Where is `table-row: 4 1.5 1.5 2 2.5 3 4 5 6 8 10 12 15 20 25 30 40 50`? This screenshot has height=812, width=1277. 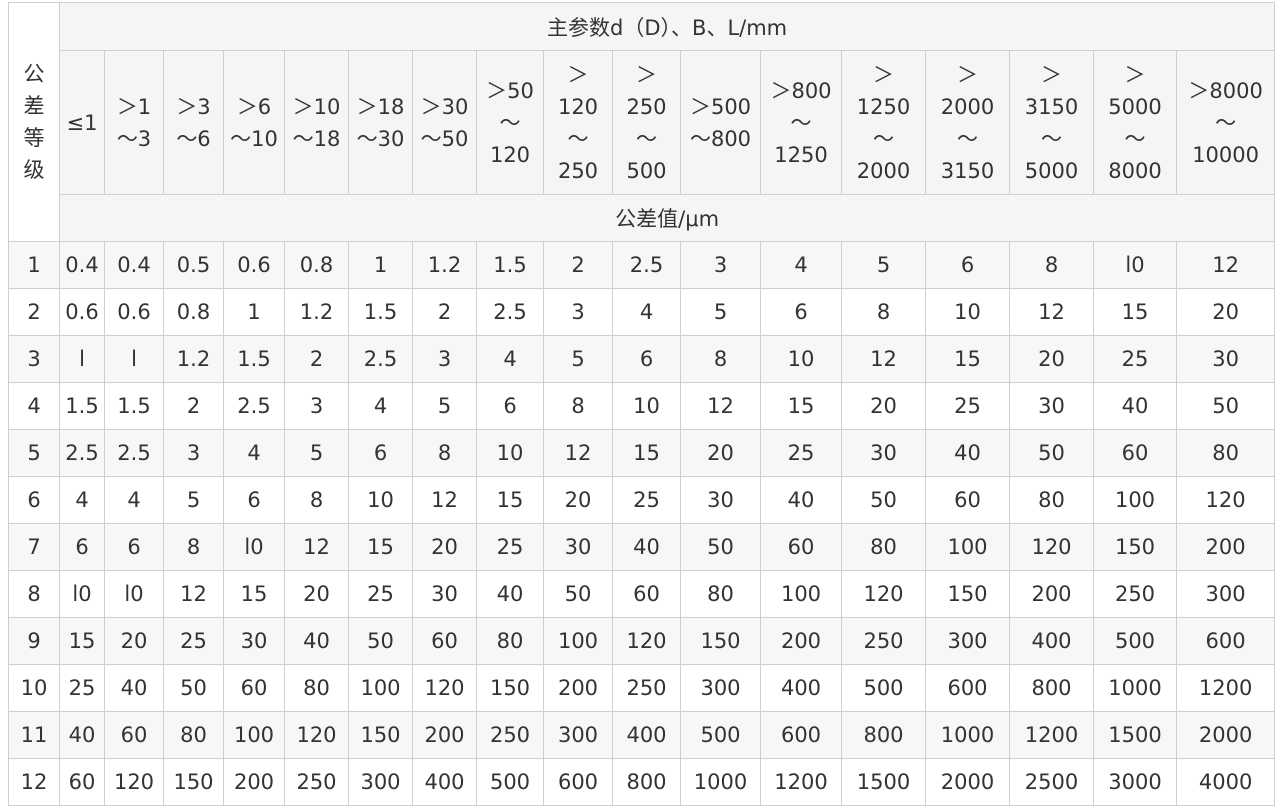
table-row: 4 1.5 1.5 2 2.5 3 4 5 6 8 10 12 15 20 25 30 40 50 is located at coordinates (642, 406).